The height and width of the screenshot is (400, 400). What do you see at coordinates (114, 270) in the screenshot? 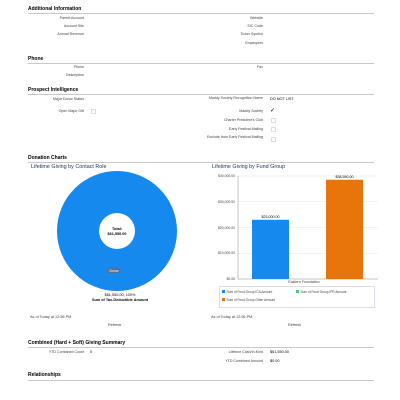
I see `pie-slice-label-donor: Donor` at bounding box center [114, 270].